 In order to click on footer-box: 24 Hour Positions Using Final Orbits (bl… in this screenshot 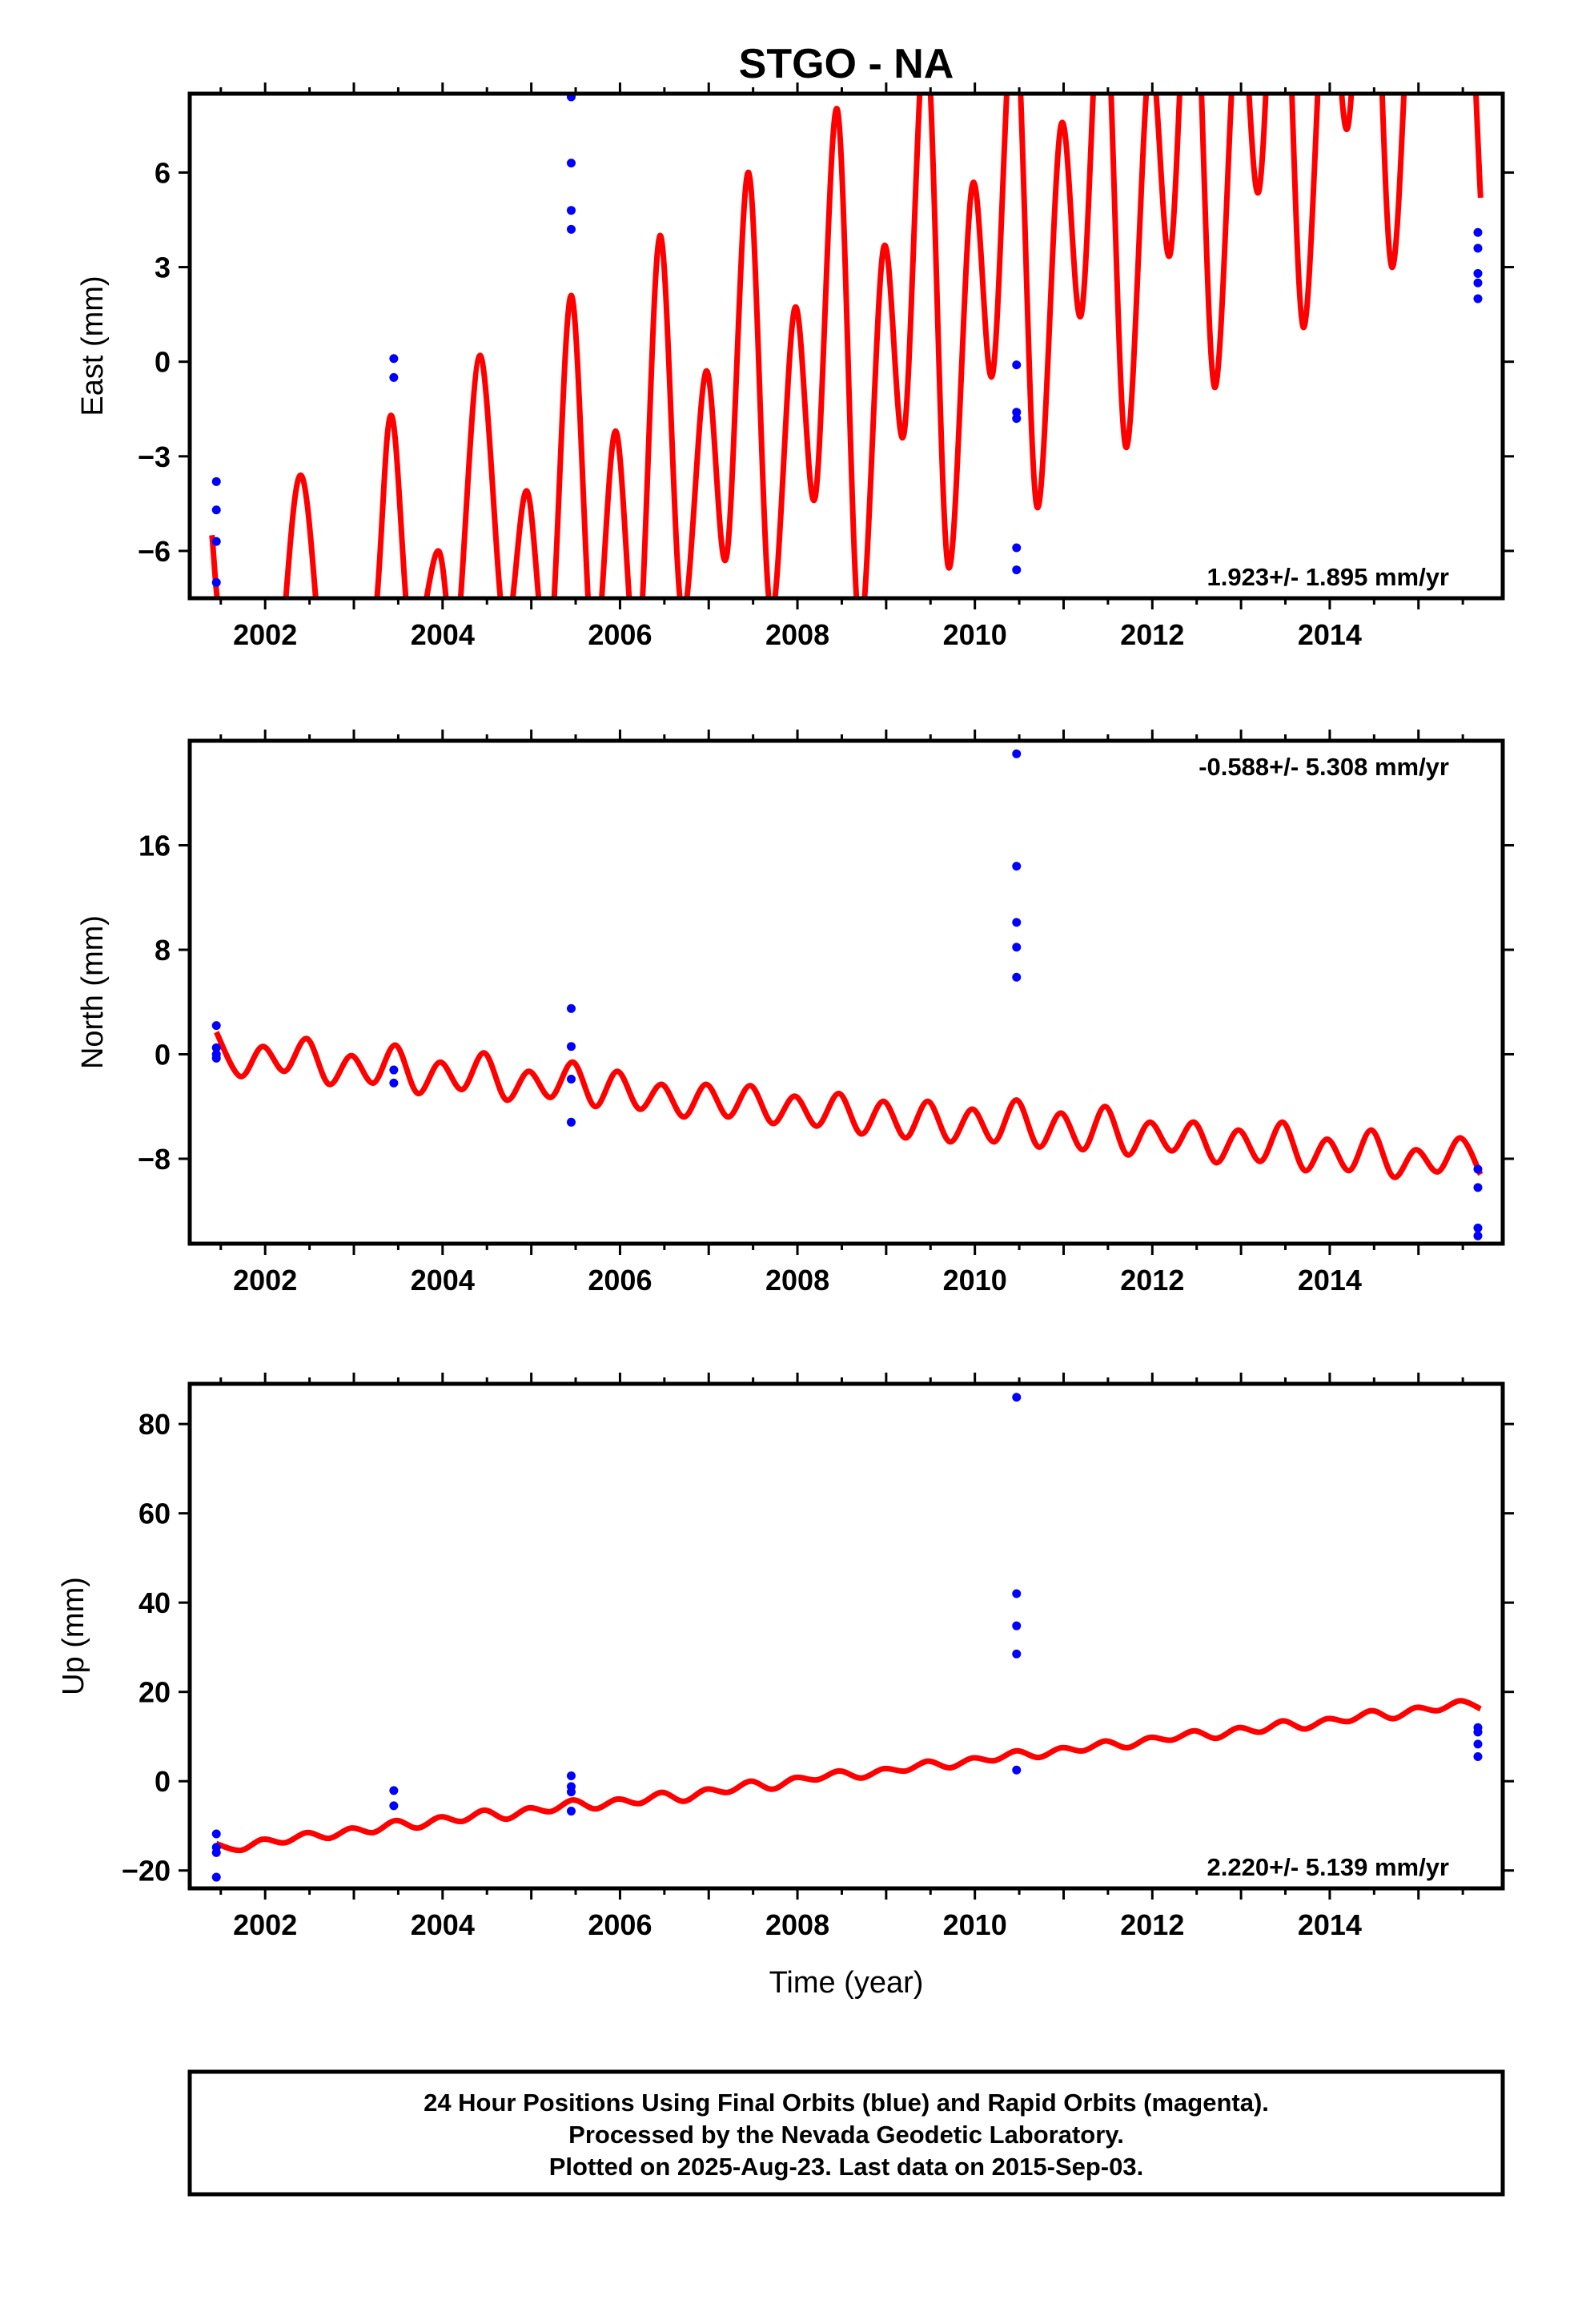, I will do `click(846, 2133)`.